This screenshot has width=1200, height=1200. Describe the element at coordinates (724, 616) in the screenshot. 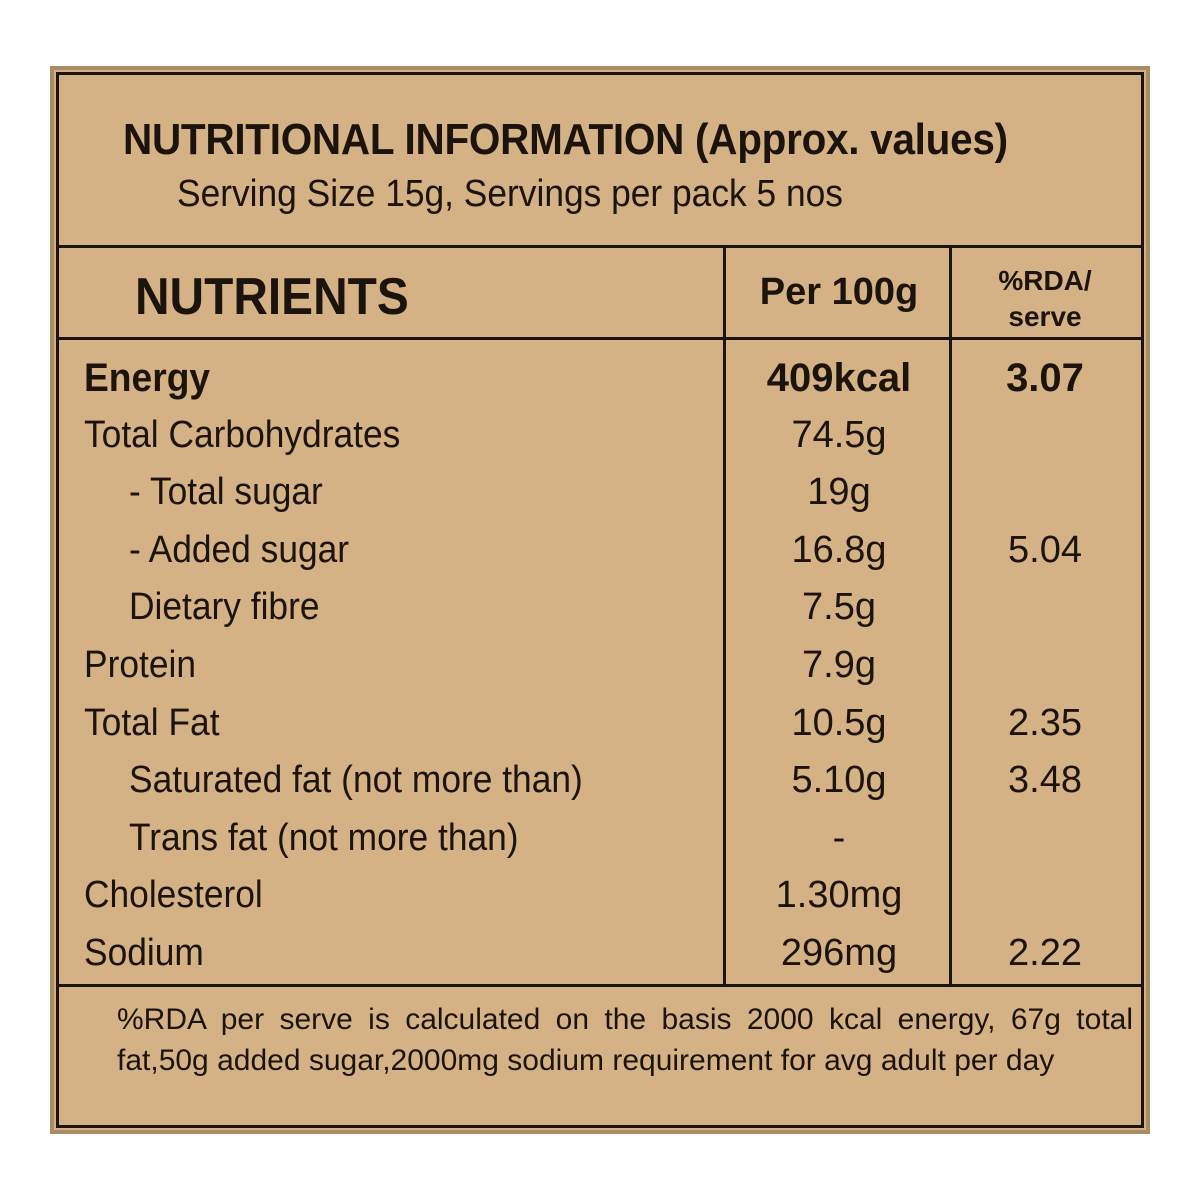

I see `column-divider-left` at that location.